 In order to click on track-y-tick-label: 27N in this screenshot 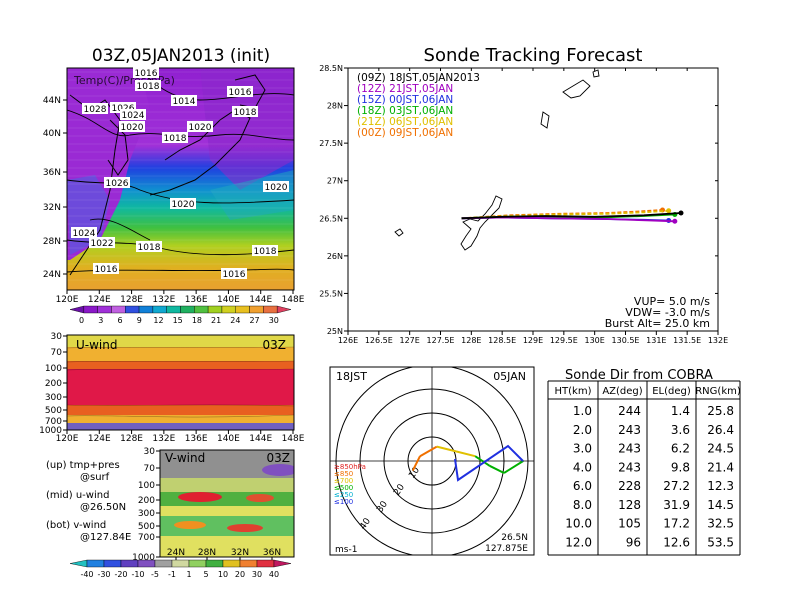, I will do `click(335, 181)`.